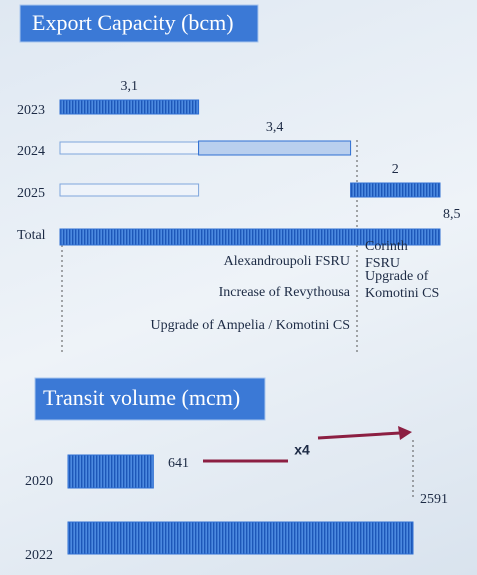 The height and width of the screenshot is (575, 477). What do you see at coordinates (395, 169) in the screenshot?
I see `value-label: 2` at bounding box center [395, 169].